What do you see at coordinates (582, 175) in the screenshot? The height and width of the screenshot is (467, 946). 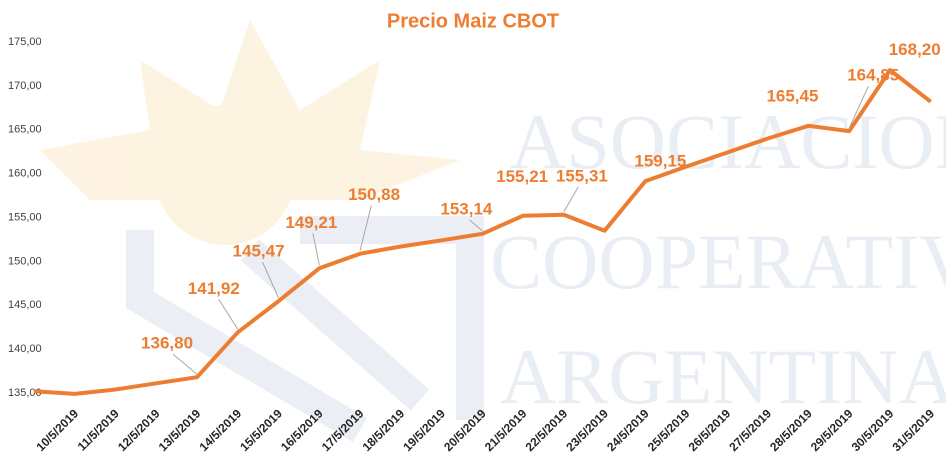 I see `data-label: 155,31` at bounding box center [582, 175].